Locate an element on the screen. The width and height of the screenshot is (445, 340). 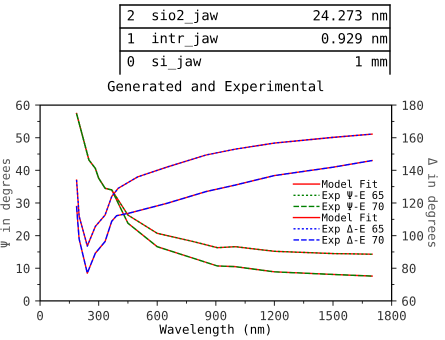
x-tick-label: 600 is located at coordinates (157, 315).